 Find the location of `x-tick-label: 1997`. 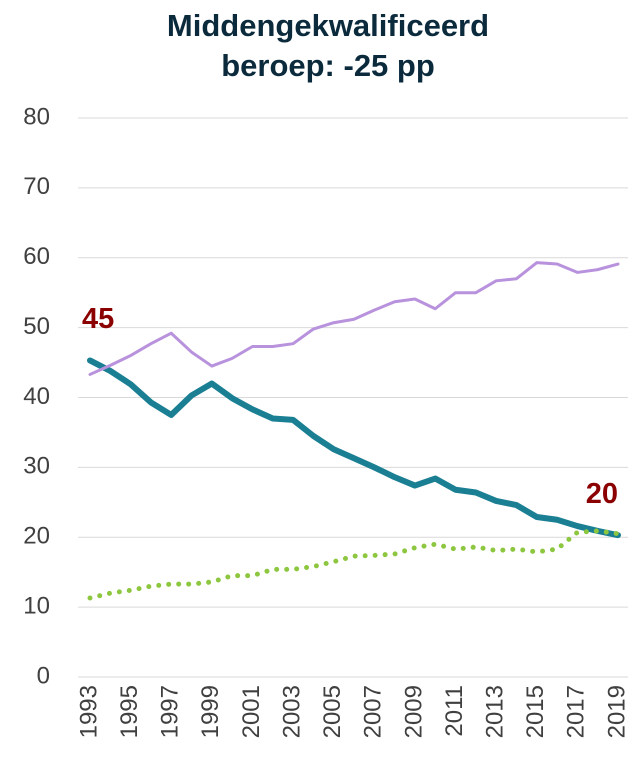

x-tick-label: 1997 is located at coordinates (170, 711).